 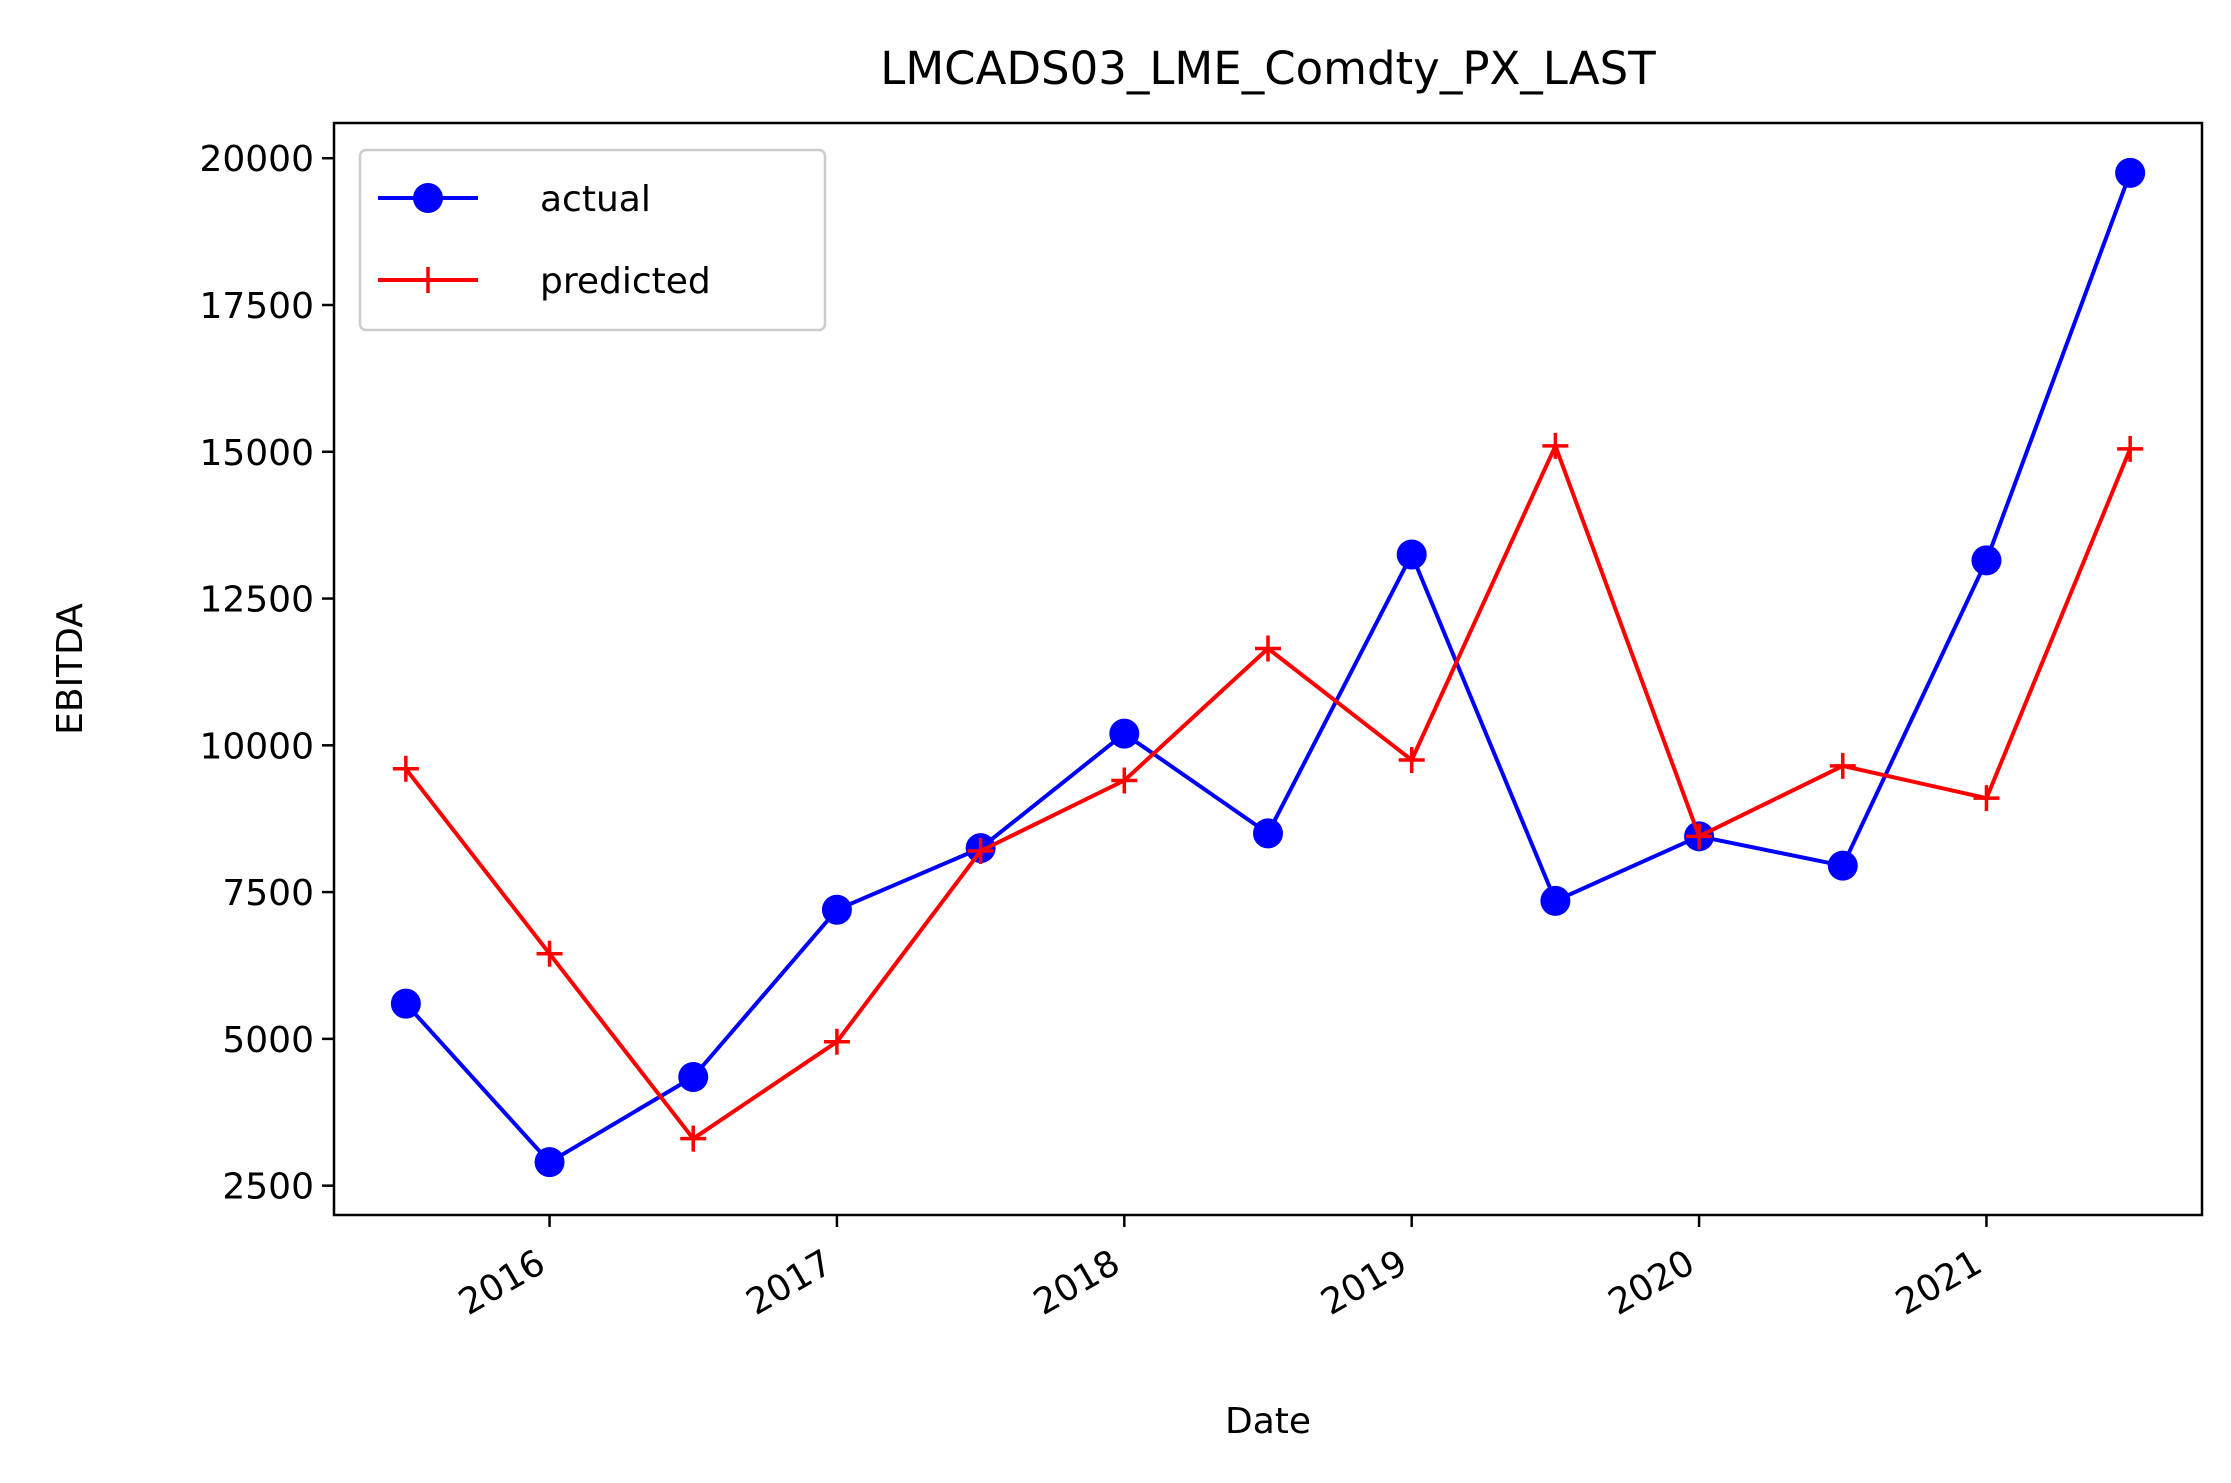 What do you see at coordinates (256, 600) in the screenshot?
I see `y-tick-label: 12500` at bounding box center [256, 600].